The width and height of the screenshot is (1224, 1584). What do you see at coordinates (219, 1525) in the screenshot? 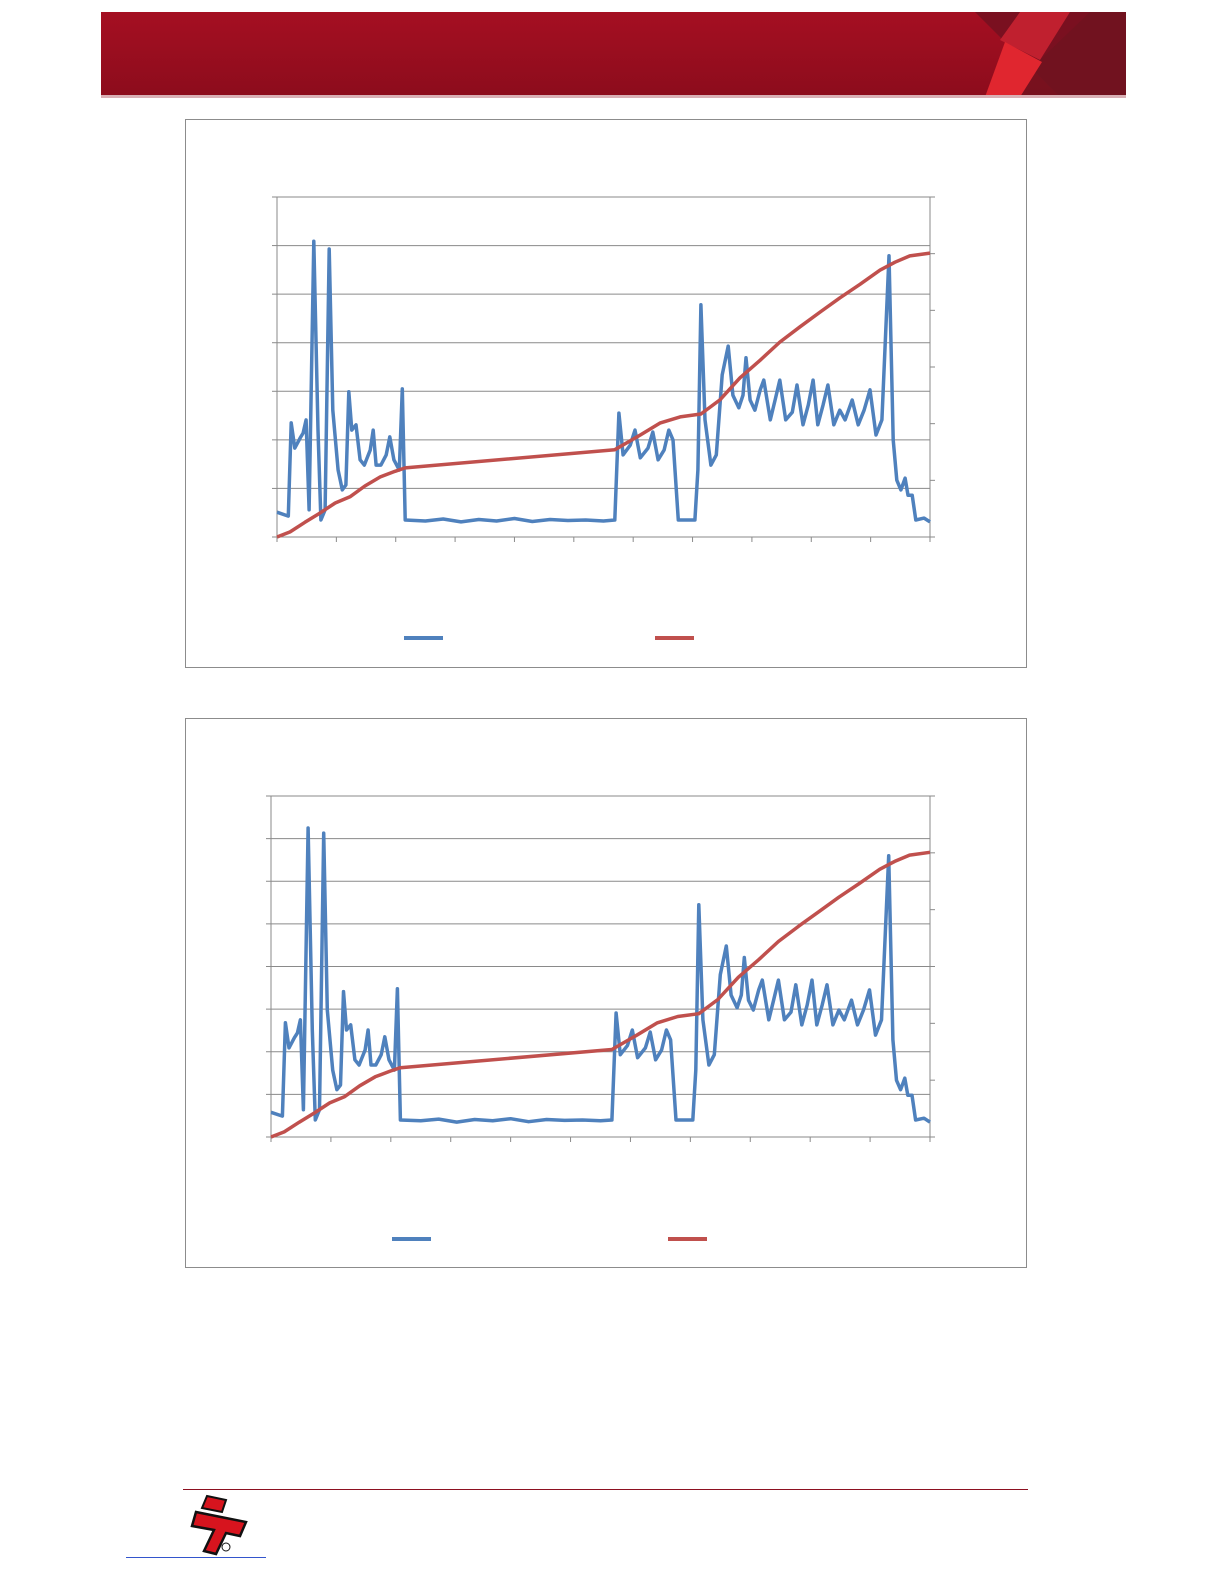
I see `logo` at bounding box center [219, 1525].